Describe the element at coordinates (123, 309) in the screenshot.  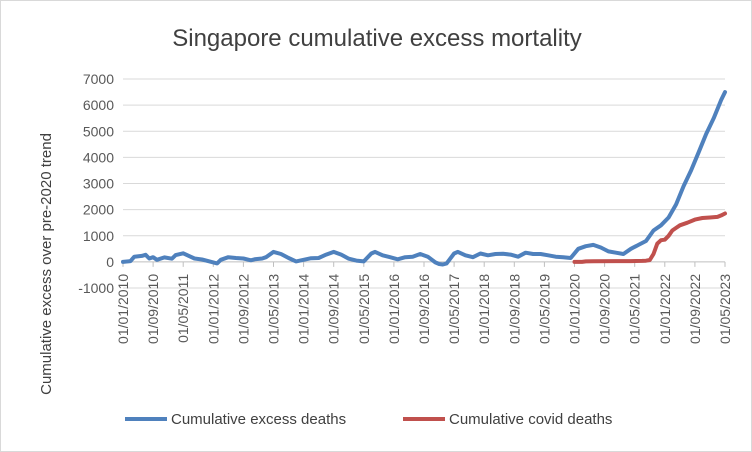
I see `x-tick-label: 01/01/2010` at that location.